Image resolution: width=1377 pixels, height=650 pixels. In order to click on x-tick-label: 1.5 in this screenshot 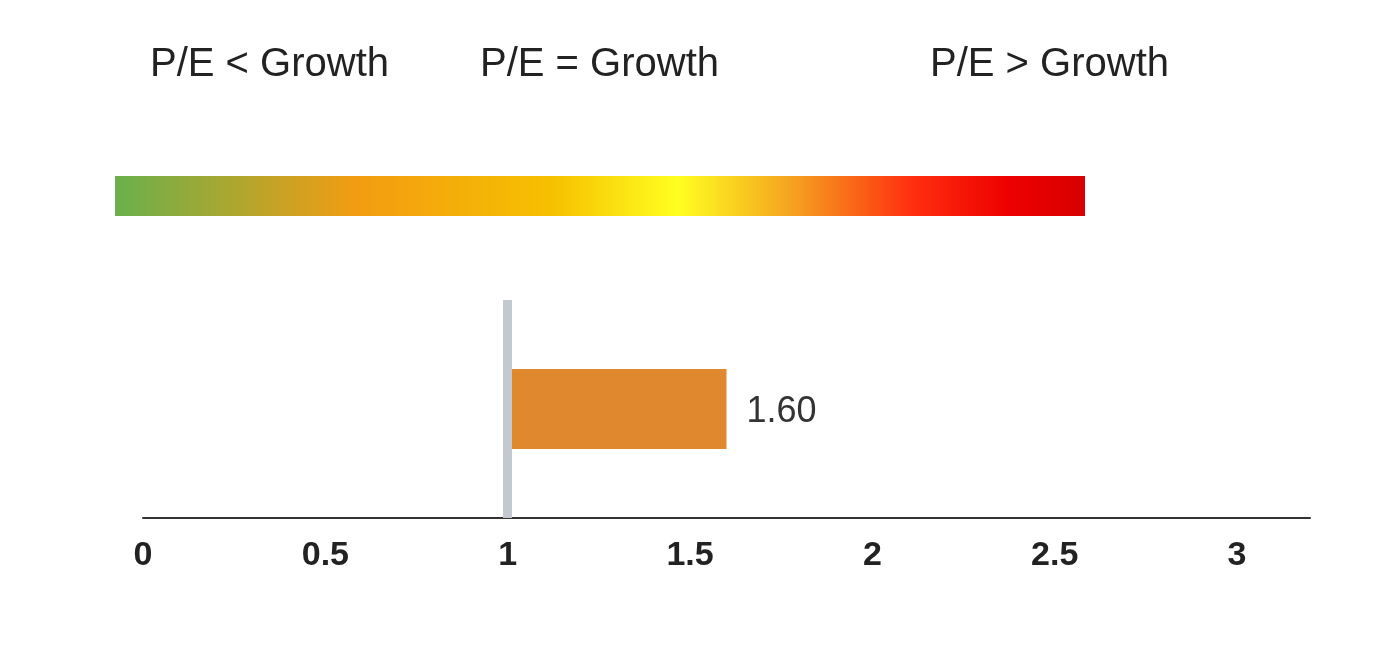, I will do `click(690, 553)`.